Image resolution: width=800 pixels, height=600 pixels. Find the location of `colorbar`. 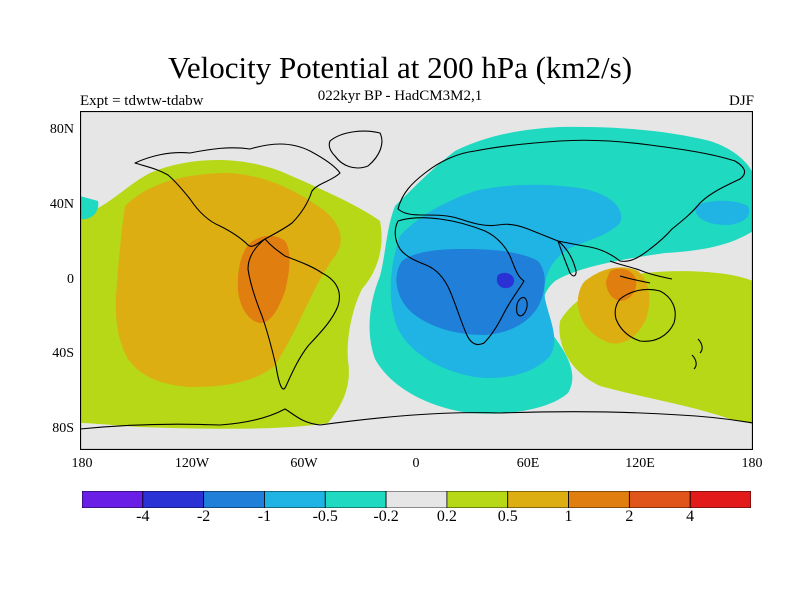

colorbar is located at coordinates (416, 499).